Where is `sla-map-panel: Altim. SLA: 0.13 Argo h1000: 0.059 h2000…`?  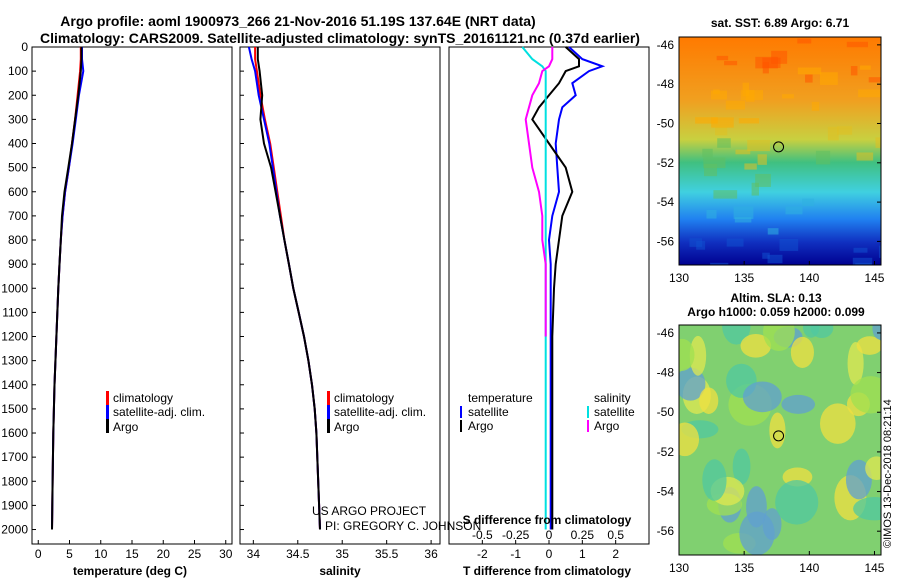 sla-map-panel: Altim. SLA: 0.13 Argo h1000: 0.059 h2000… is located at coordinates (771, 433).